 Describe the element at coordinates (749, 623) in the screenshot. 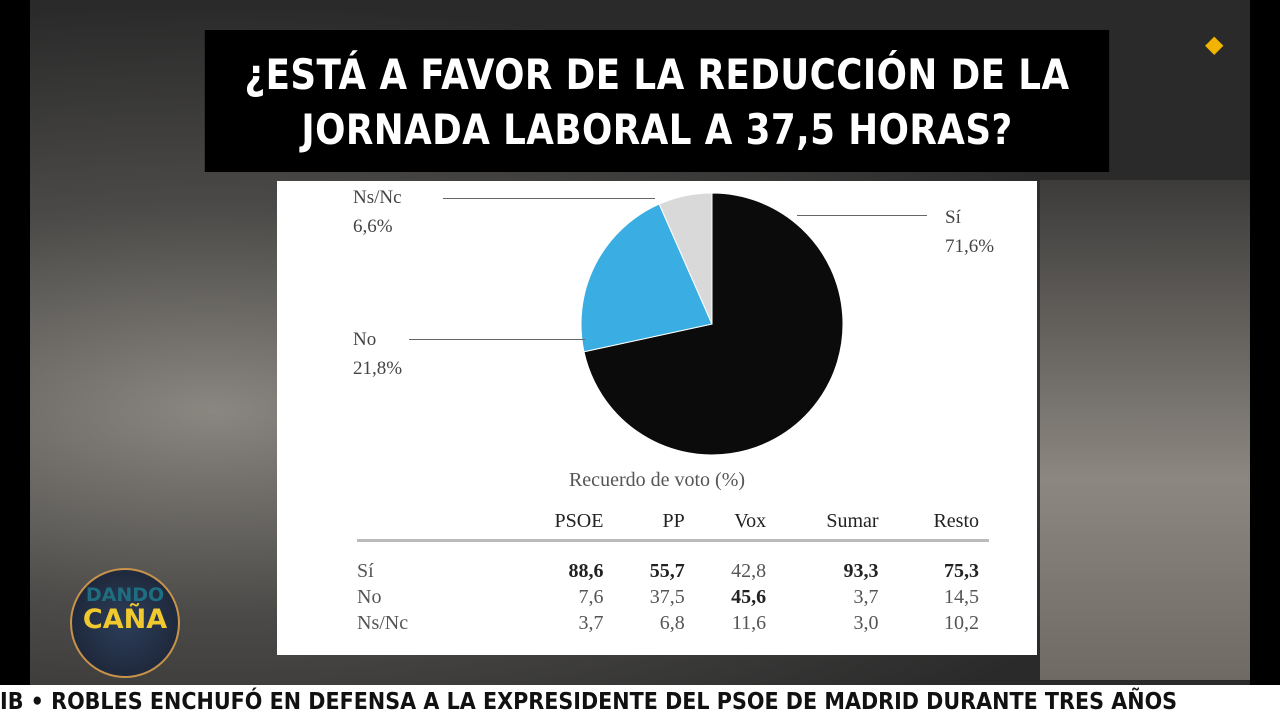

I see `cell-value: 11,6` at that location.